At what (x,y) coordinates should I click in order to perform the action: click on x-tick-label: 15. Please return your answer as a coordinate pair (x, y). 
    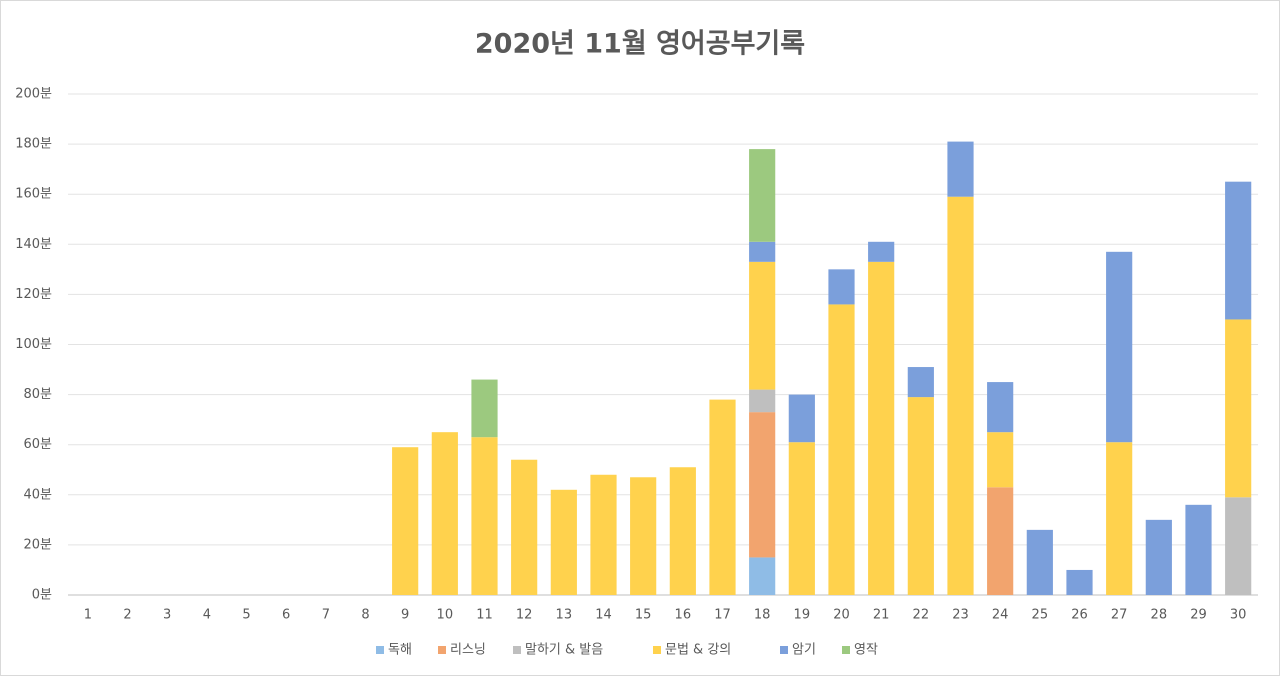
    Looking at the image, I should click on (643, 615).